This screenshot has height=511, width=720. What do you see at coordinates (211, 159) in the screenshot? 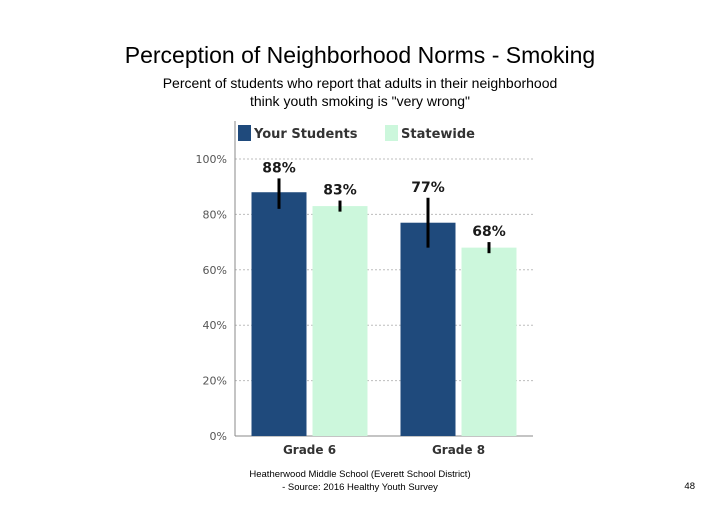
I see `y-tick-label: 100%` at bounding box center [211, 159].